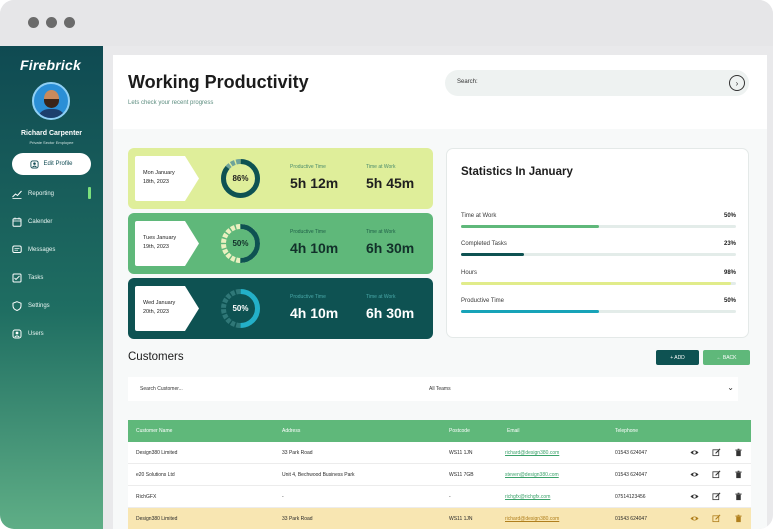  What do you see at coordinates (729, 273) in the screenshot?
I see `stat-percent: 98%` at bounding box center [729, 273].